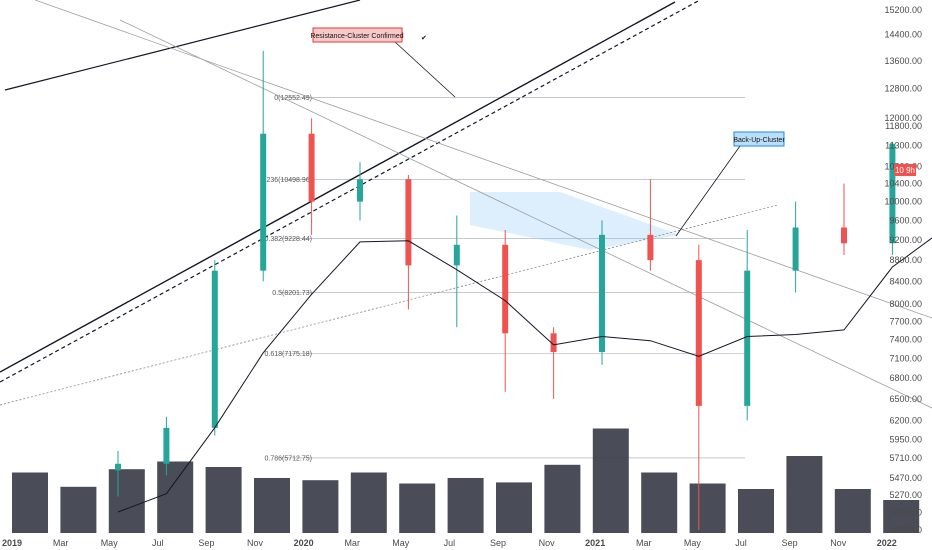  Describe the element at coordinates (905, 260) in the screenshot. I see `price-tick-label: 8800.00` at that location.